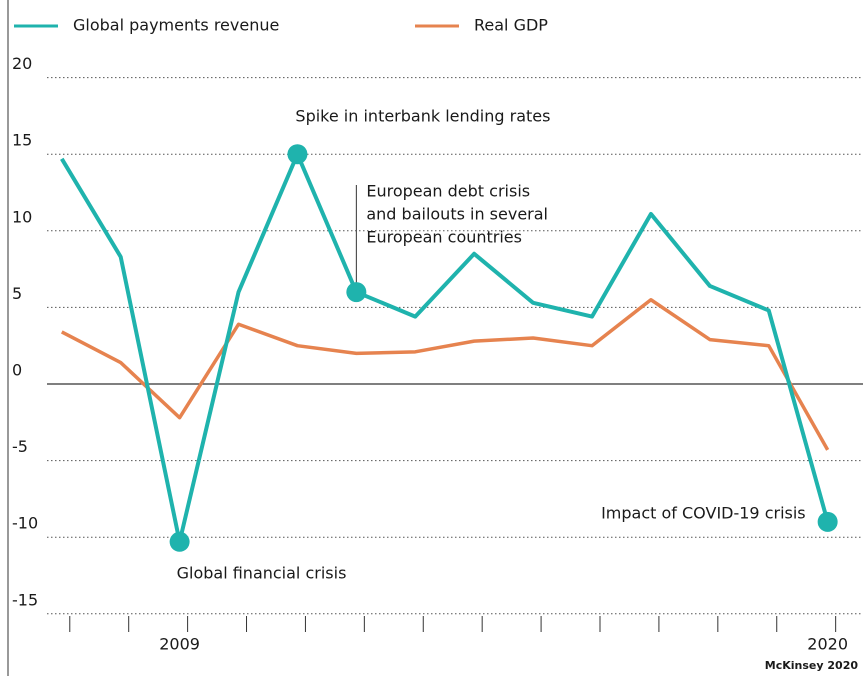  What do you see at coordinates (17, 370) in the screenshot?
I see `y-tick-label: 0` at bounding box center [17, 370].